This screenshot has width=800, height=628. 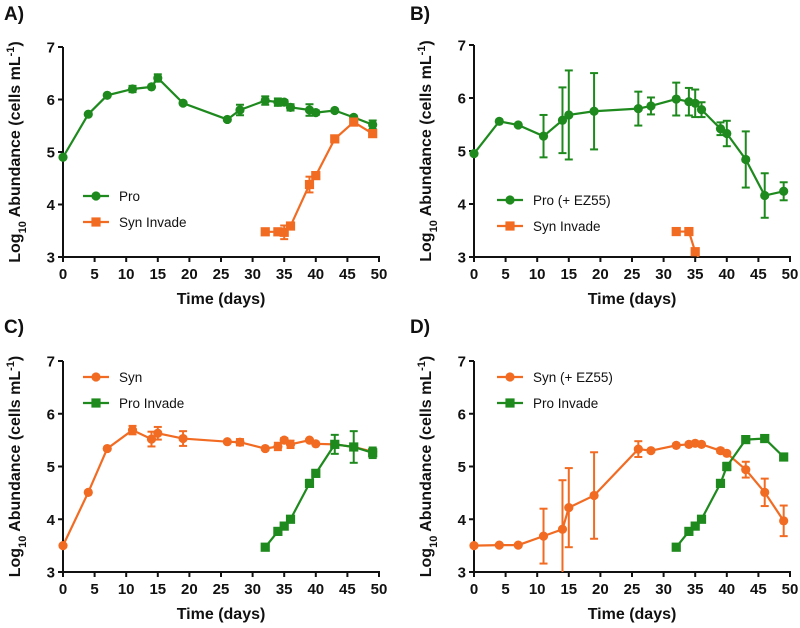 What do you see at coordinates (111, 196) in the screenshot?
I see `legend-item: Pro` at bounding box center [111, 196].